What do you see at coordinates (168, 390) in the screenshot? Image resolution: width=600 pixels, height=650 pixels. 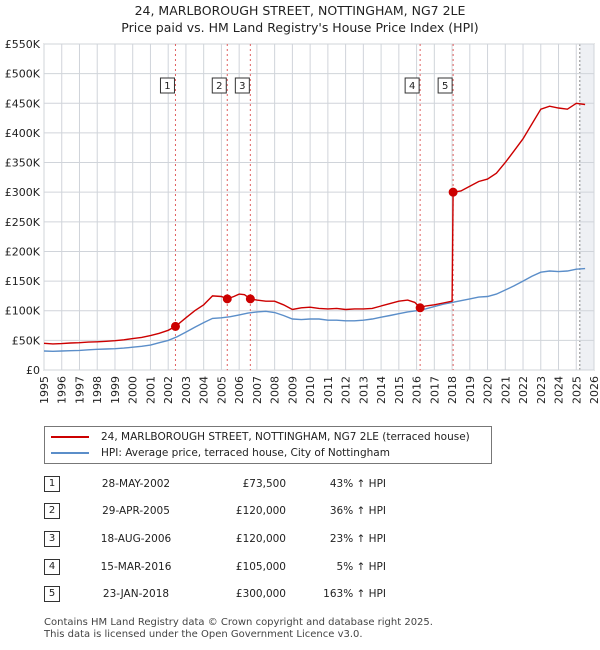 I see `x-tick-label: 2002` at bounding box center [168, 390].